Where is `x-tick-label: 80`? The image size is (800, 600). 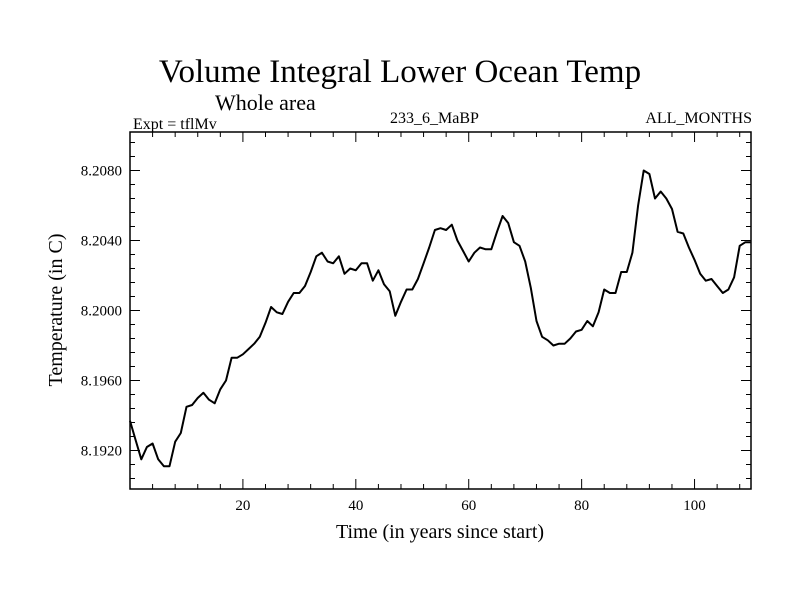
x-tick-label: 80 is located at coordinates (581, 506).